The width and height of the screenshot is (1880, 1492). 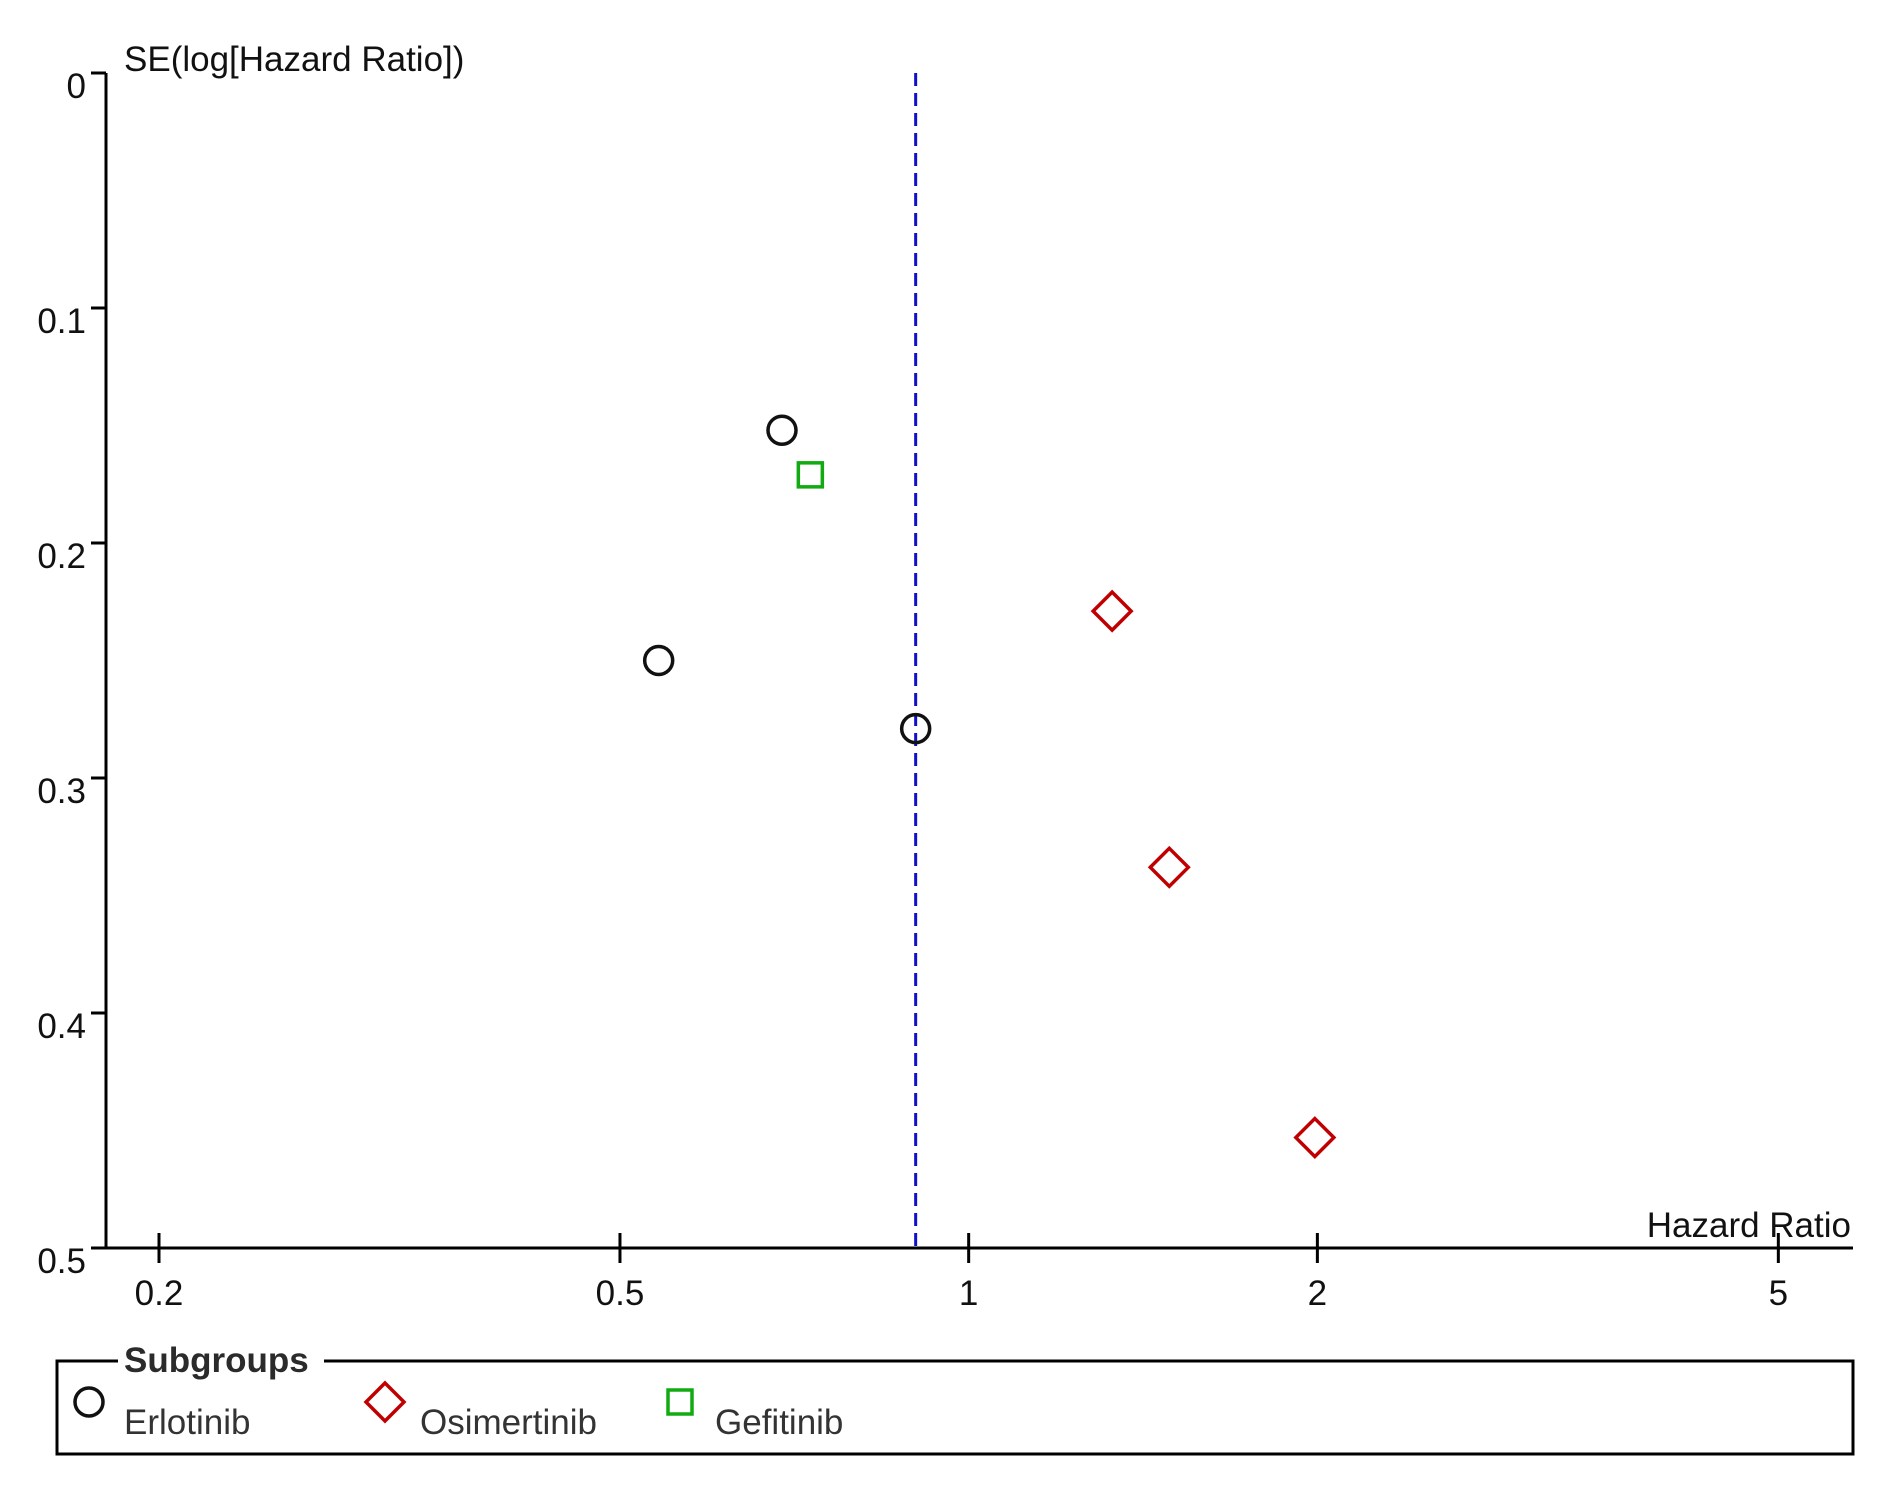 I want to click on gefitinib-legend-label: Gefitinib, so click(x=779, y=1422).